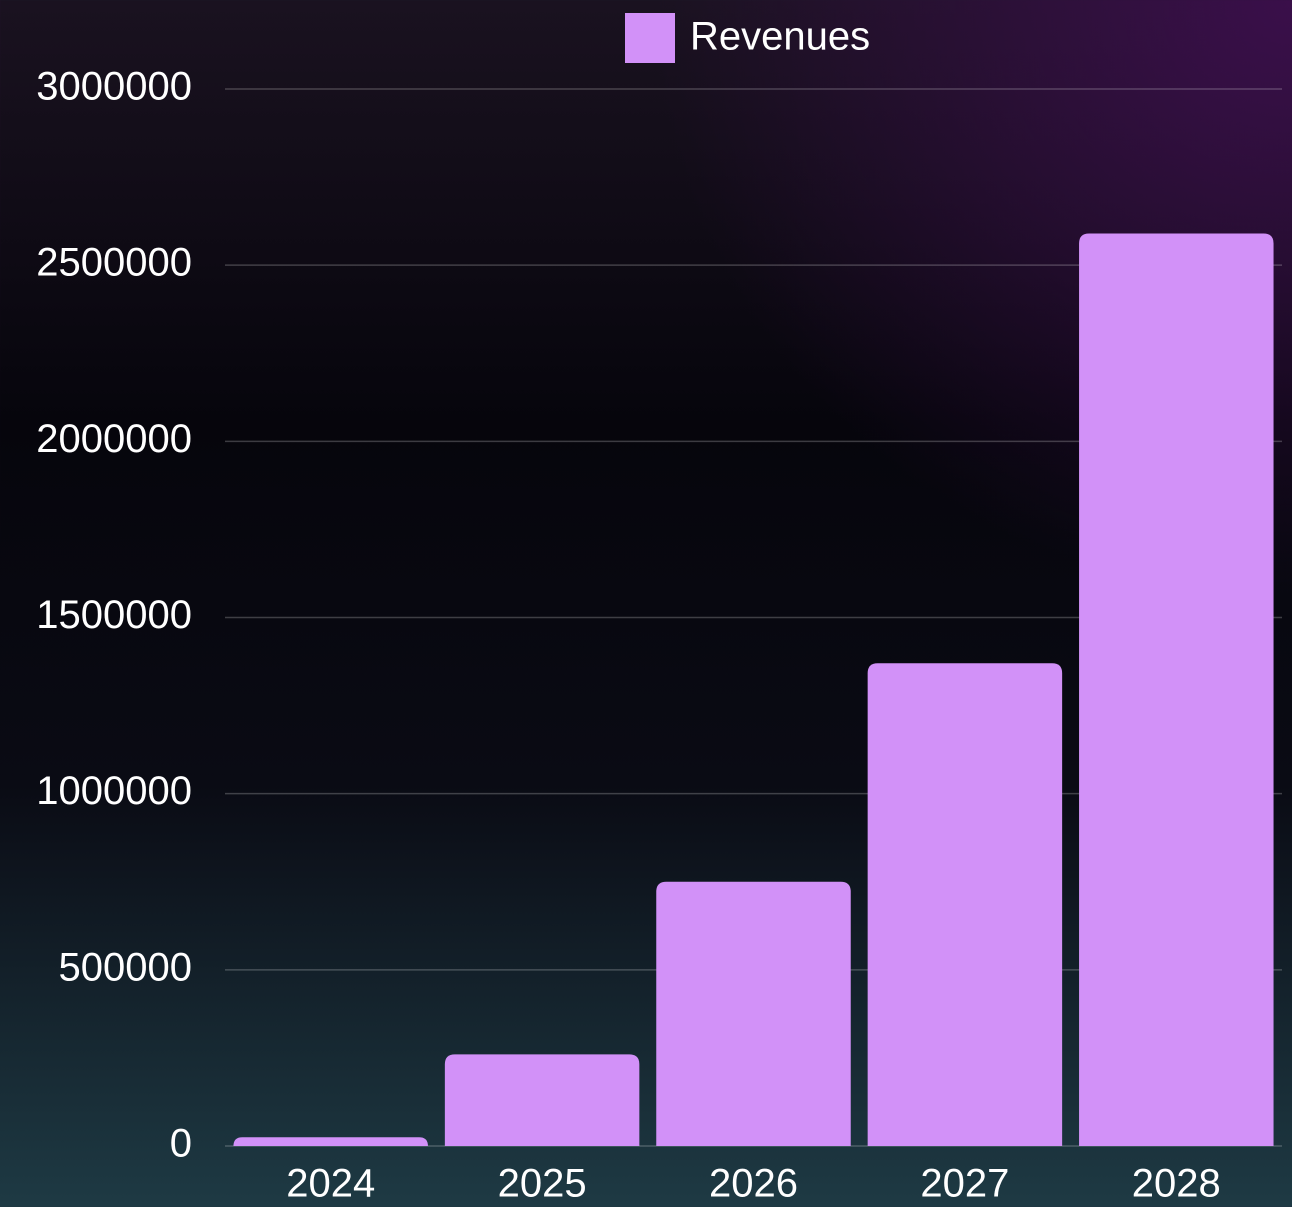 The width and height of the screenshot is (1292, 1207). I want to click on legend-label: Revenues, so click(780, 37).